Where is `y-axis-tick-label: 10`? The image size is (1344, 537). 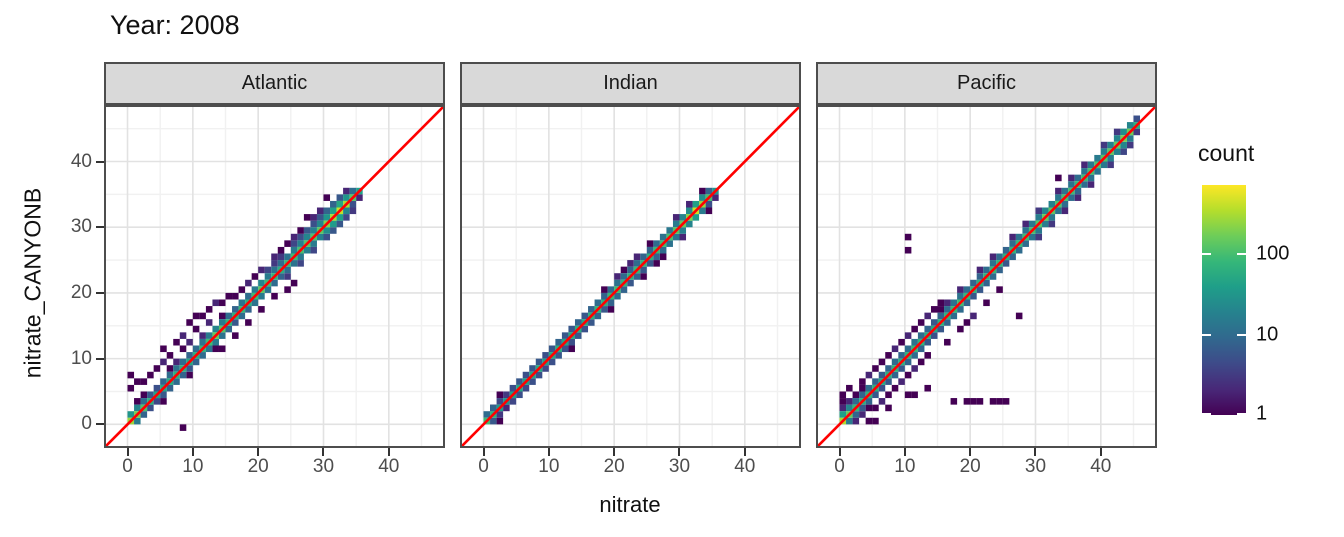 y-axis-tick-label: 10 is located at coordinates (81, 358).